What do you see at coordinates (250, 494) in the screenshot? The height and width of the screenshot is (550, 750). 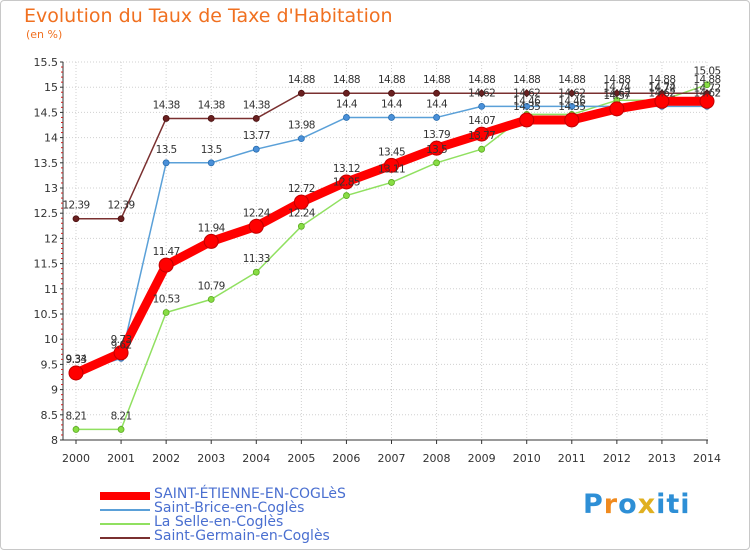 I see `legend-label-main: SAINT-ÉTIENNE-EN-COGLèS` at bounding box center [250, 494].